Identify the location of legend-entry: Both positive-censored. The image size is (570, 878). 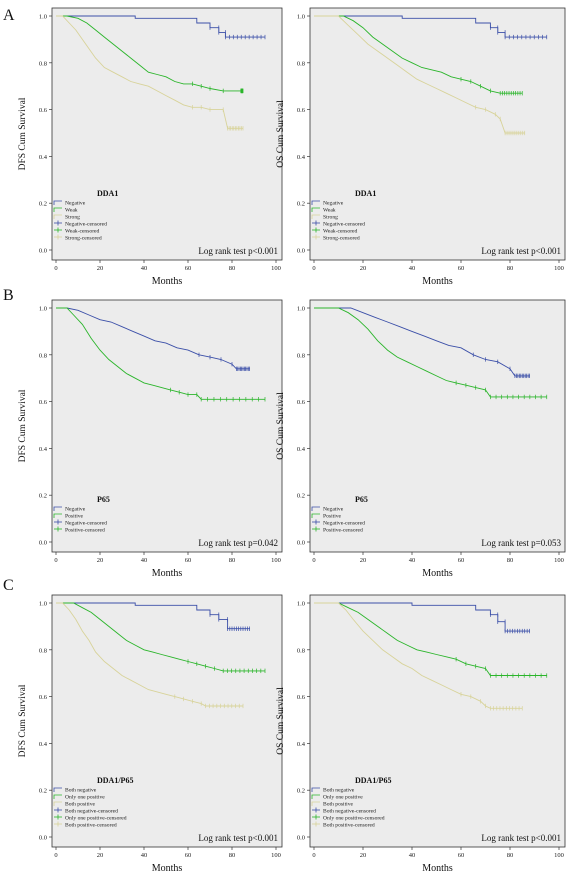
(349, 826).